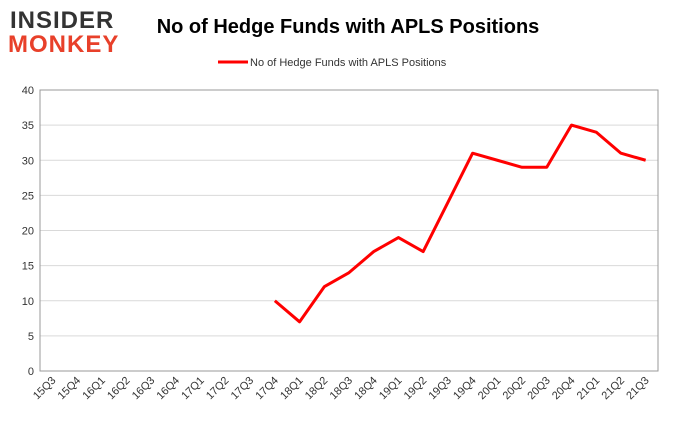 This screenshot has height=431, width=678. Describe the element at coordinates (63, 44) in the screenshot. I see `logo-bottom: MONKEY` at that location.